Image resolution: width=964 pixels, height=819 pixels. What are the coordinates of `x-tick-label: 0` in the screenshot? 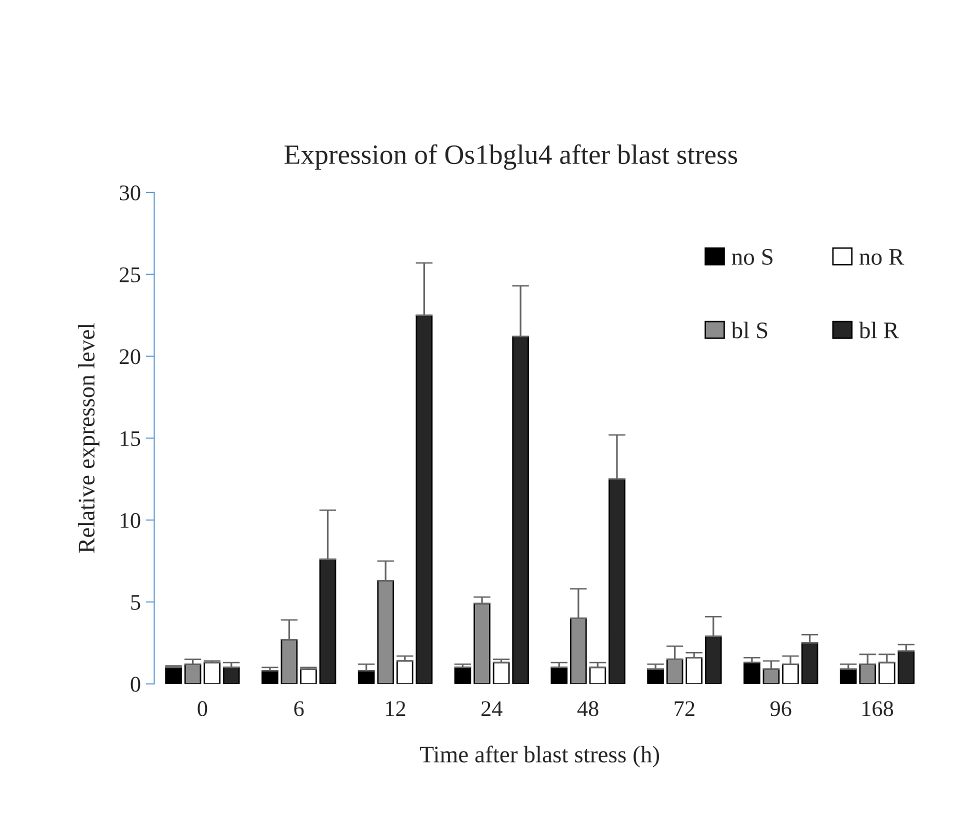 It's located at (203, 708).